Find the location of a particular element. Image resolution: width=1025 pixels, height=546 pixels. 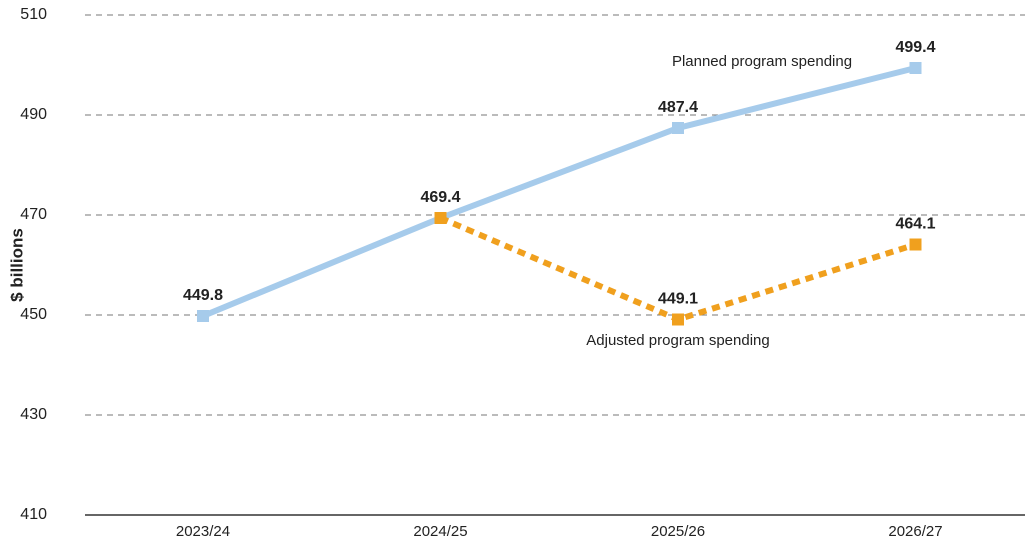

x-tick-label: 2026/27 is located at coordinates (915, 531).